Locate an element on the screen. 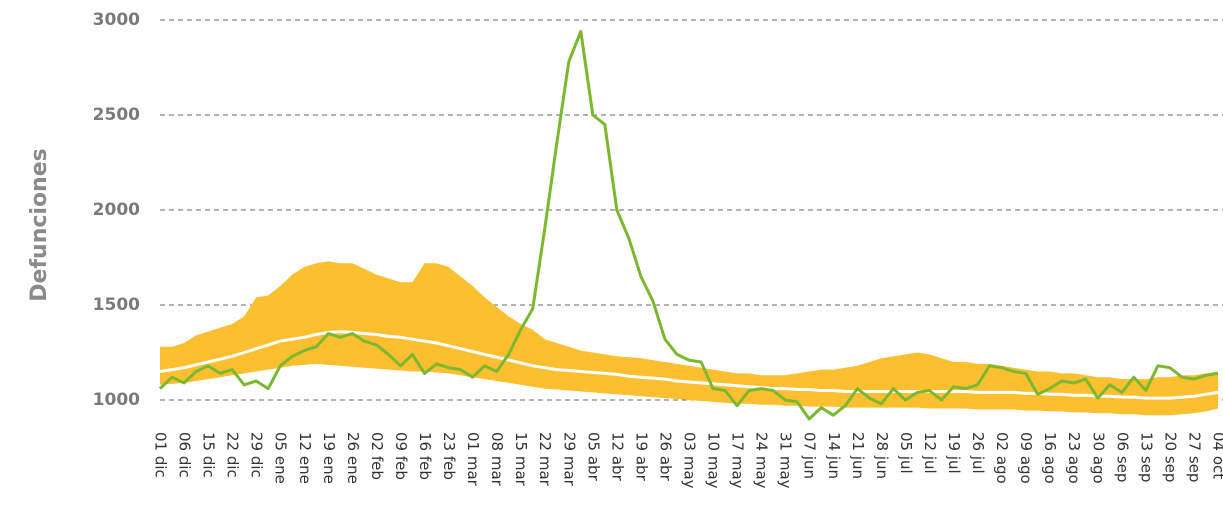  y-tick-label: 1500 is located at coordinates (116, 305).